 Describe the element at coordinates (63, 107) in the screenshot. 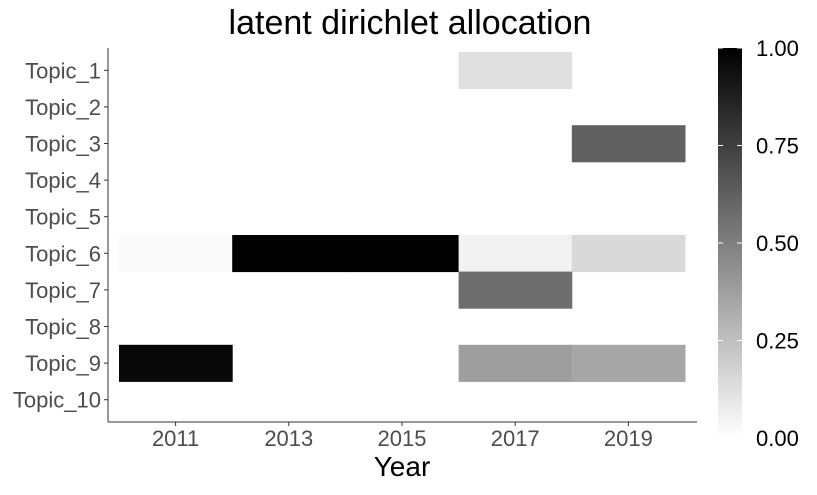

I see `y-tick-label: Topic_2` at that location.